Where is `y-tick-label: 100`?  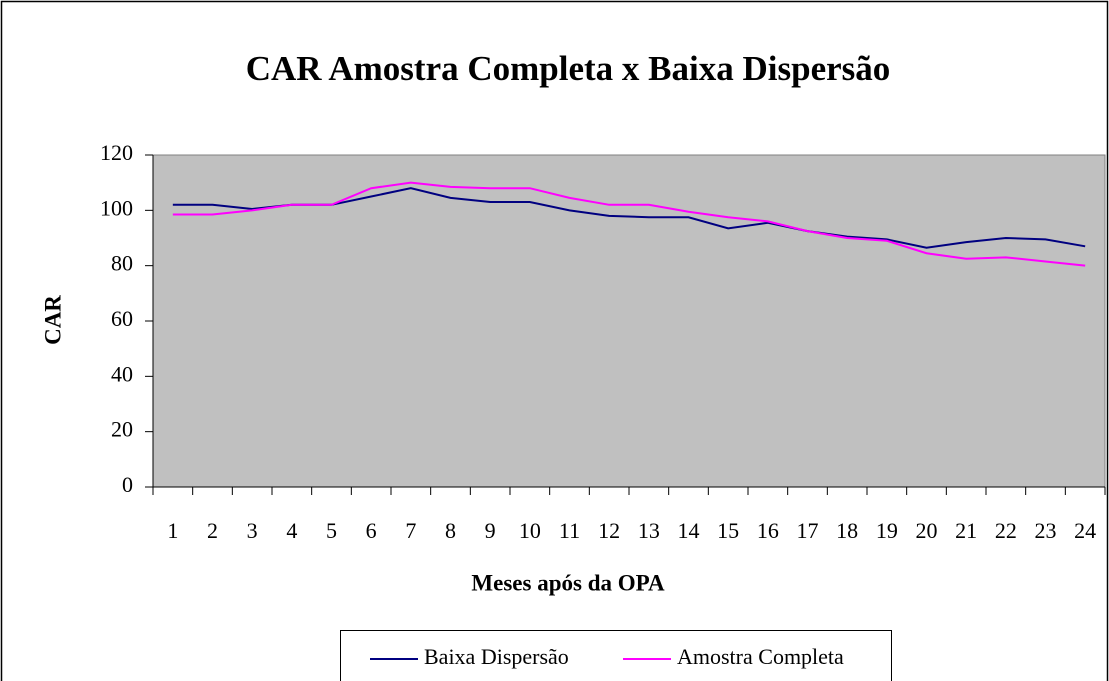
y-tick-label: 100 is located at coordinates (116, 207).